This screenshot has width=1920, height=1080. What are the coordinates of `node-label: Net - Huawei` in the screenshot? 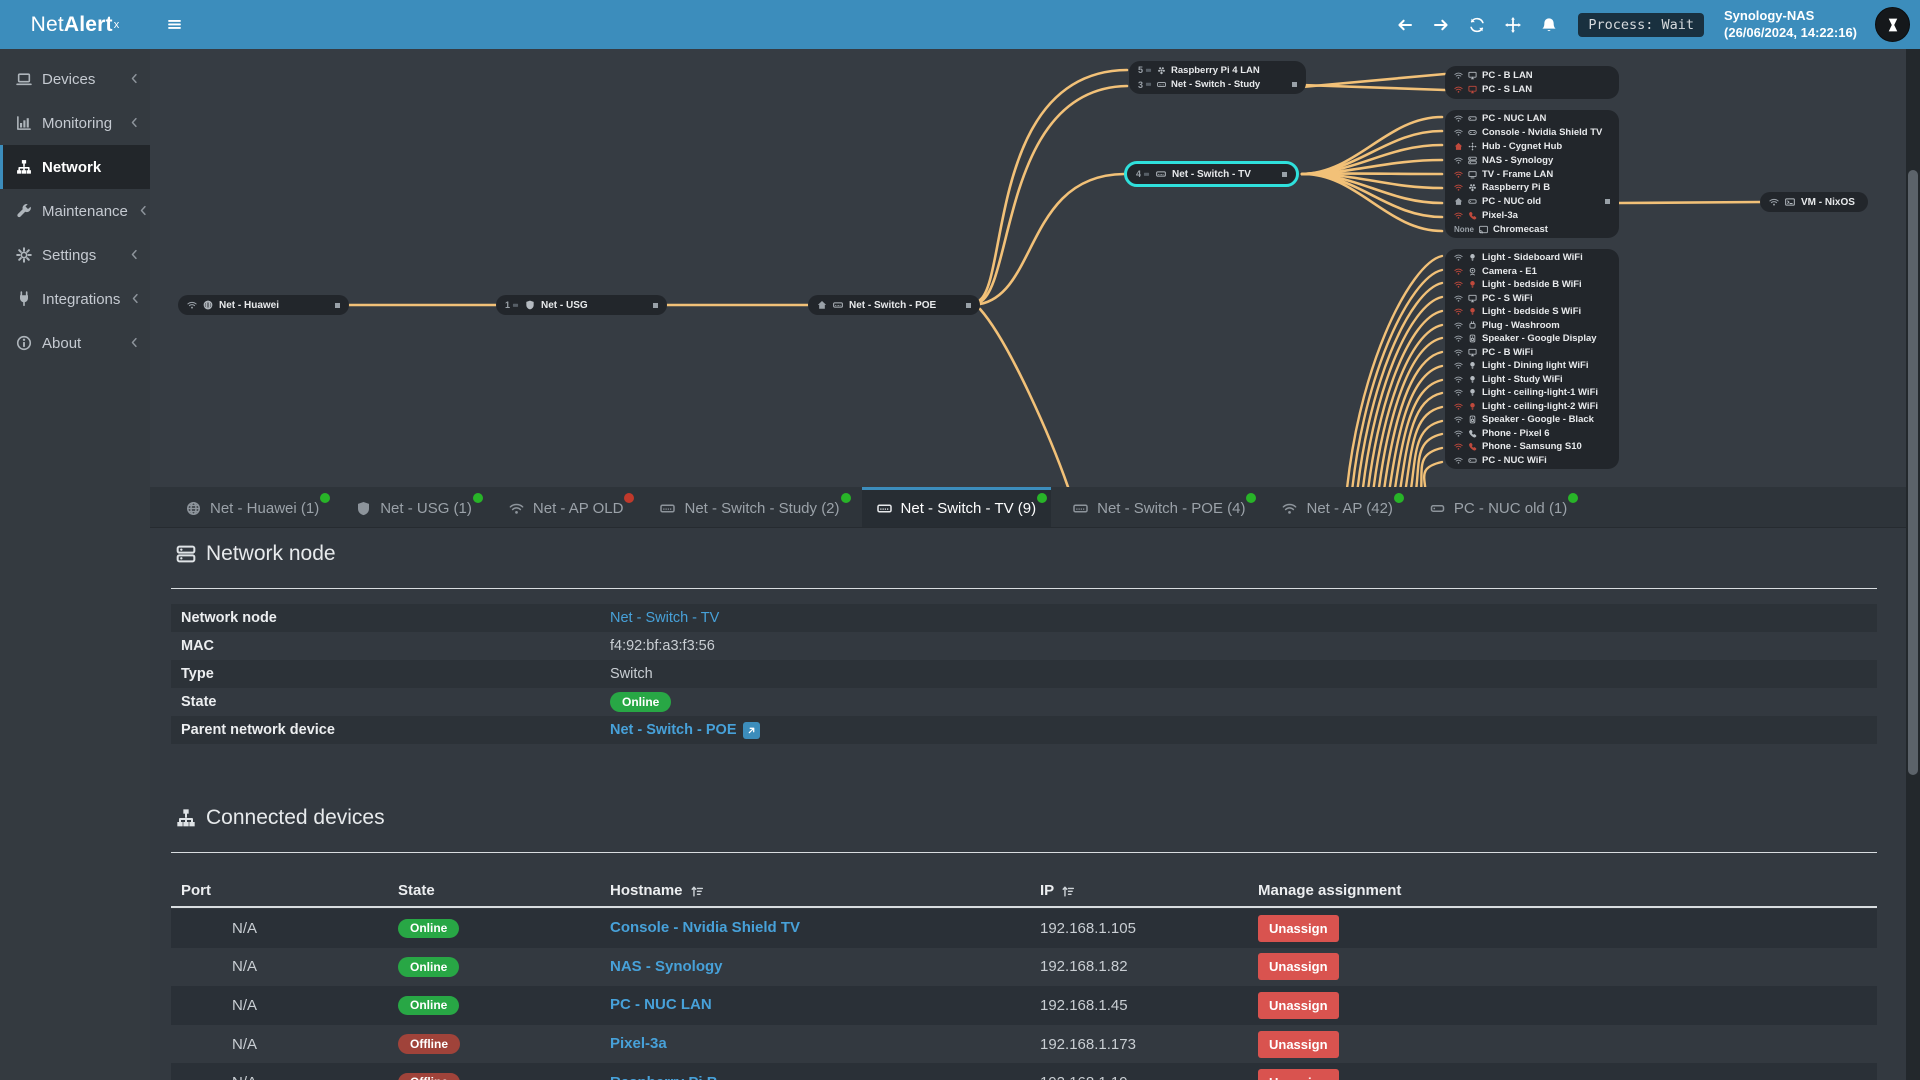 It's located at (249, 305).